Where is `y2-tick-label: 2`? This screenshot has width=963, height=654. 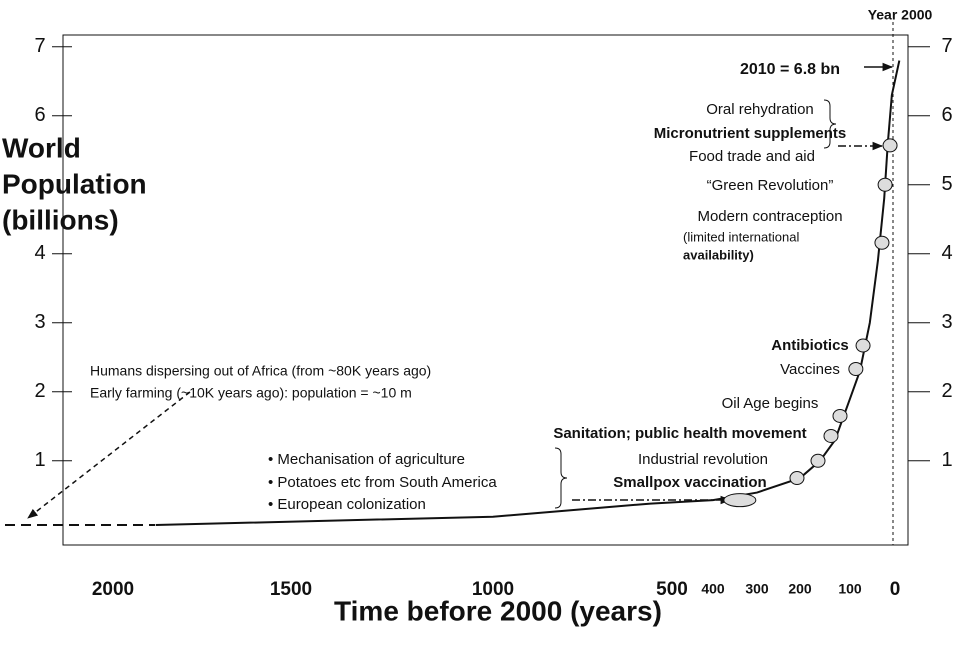 y2-tick-label: 2 is located at coordinates (946, 391).